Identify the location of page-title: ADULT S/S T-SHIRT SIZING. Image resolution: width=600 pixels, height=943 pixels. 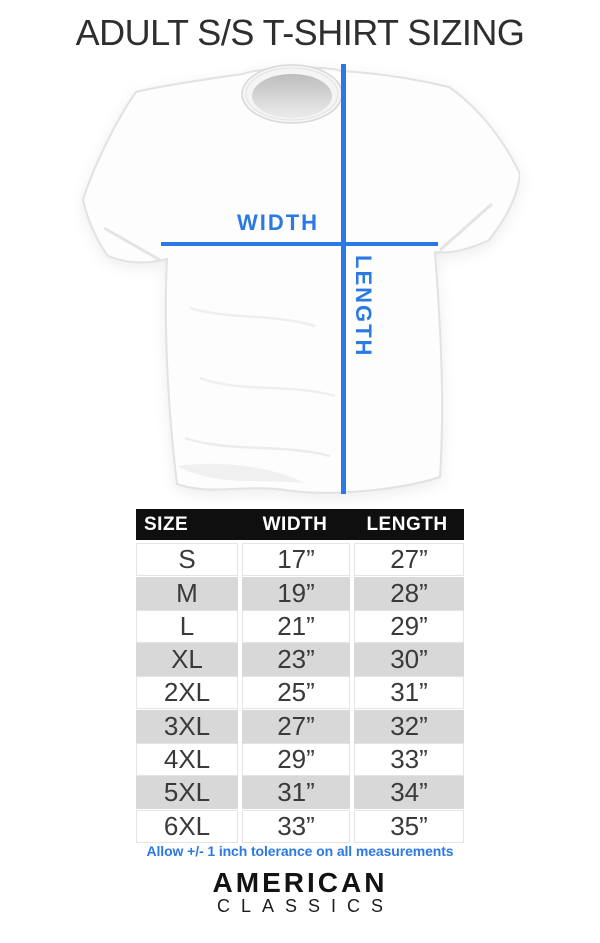
(300, 32).